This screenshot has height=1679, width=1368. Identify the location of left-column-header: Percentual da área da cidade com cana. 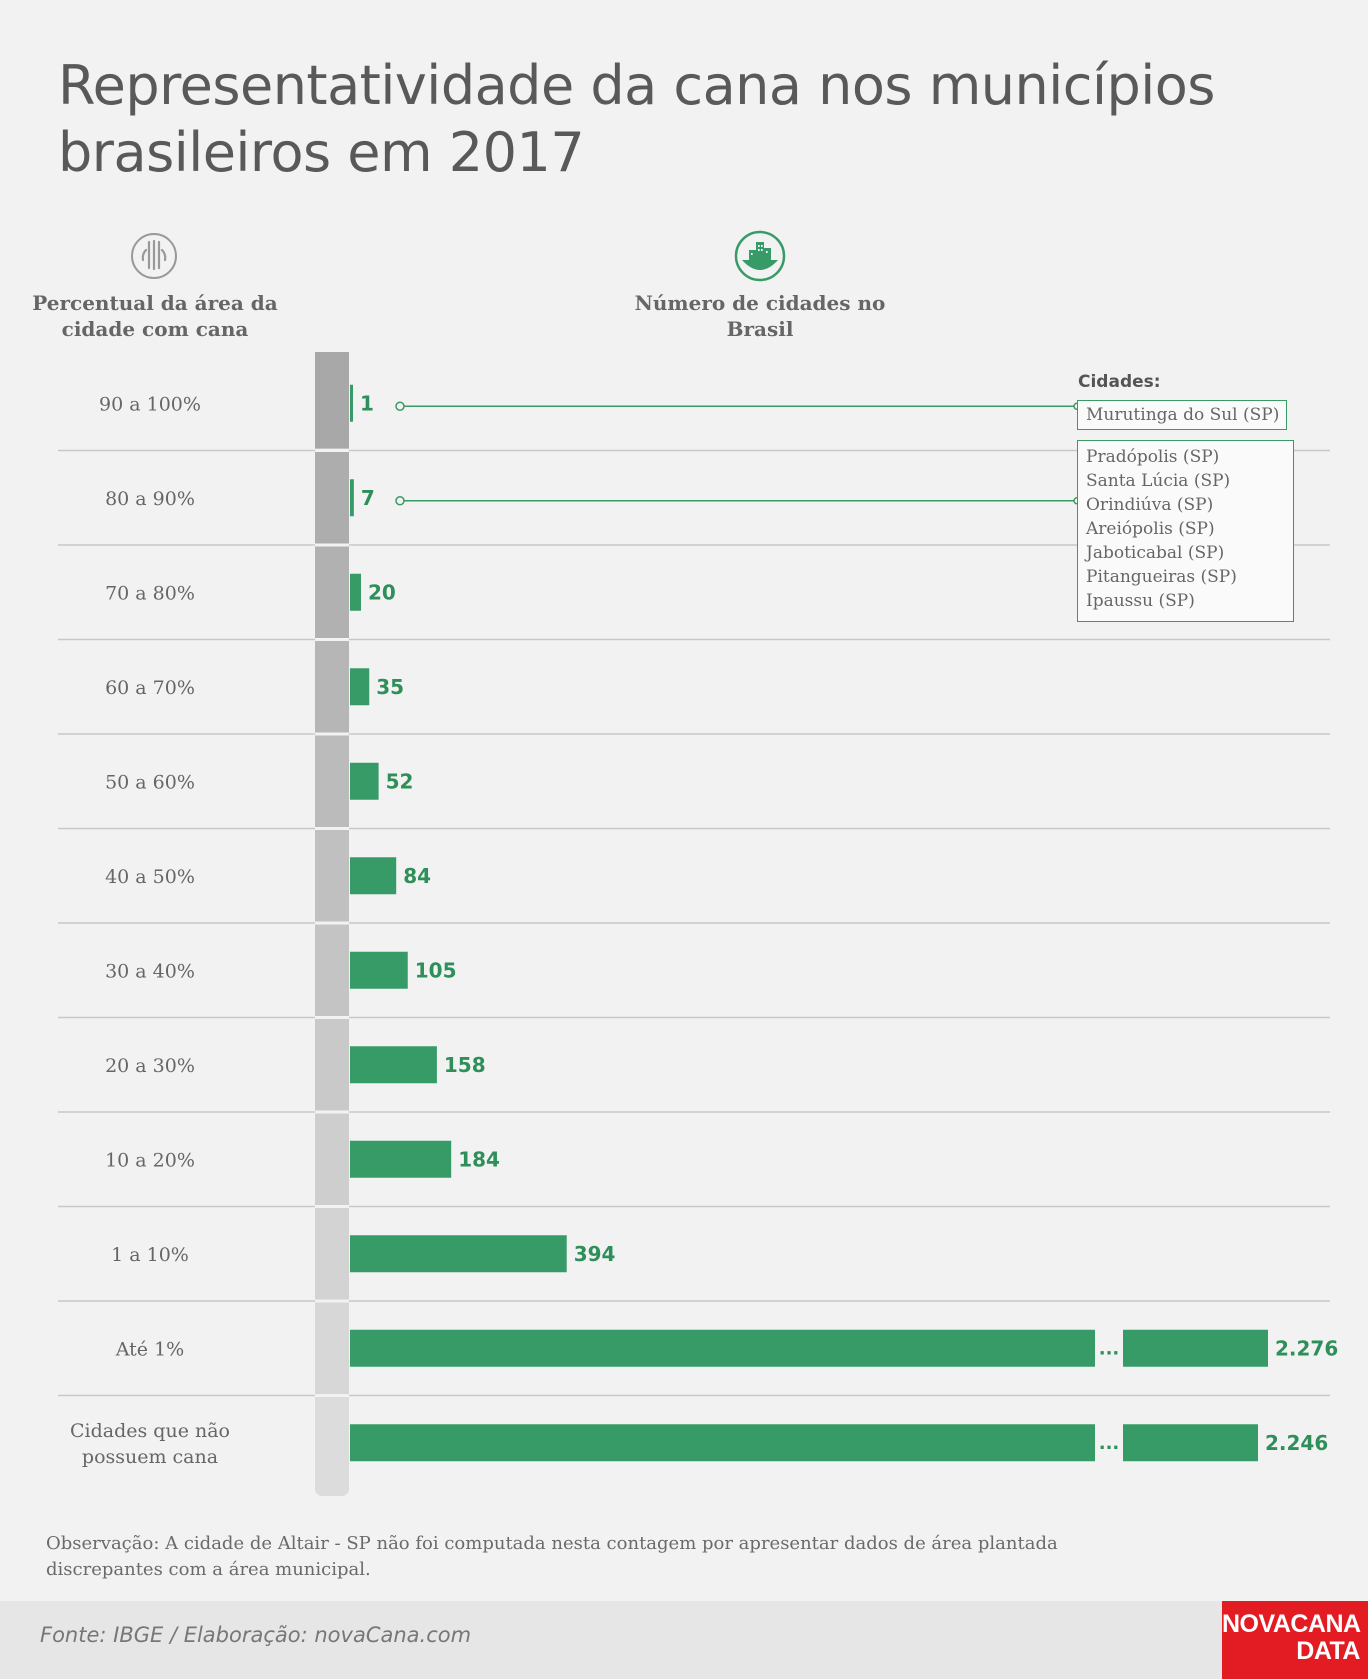
(155, 316).